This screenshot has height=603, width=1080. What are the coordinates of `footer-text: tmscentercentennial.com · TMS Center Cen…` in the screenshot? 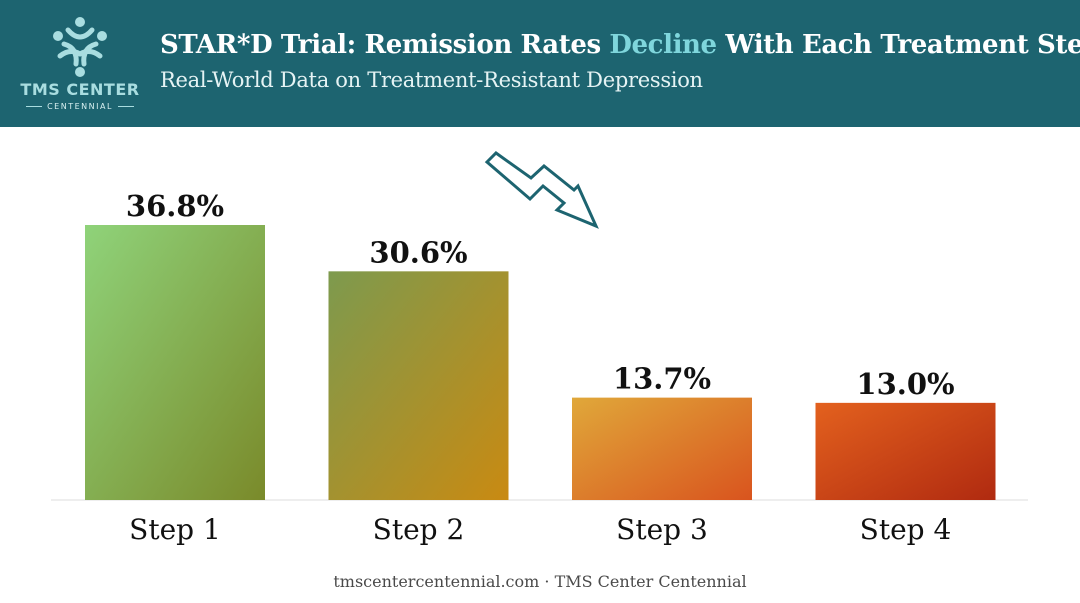 It's located at (540, 581).